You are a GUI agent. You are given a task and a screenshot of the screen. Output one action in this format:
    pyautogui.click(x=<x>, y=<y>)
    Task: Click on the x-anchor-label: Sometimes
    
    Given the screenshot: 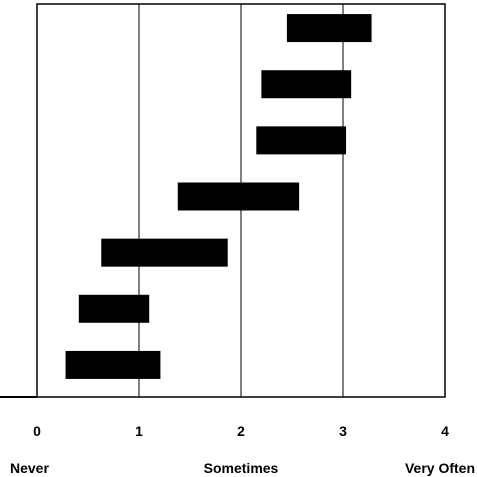 What is the action you would take?
    pyautogui.click(x=241, y=468)
    